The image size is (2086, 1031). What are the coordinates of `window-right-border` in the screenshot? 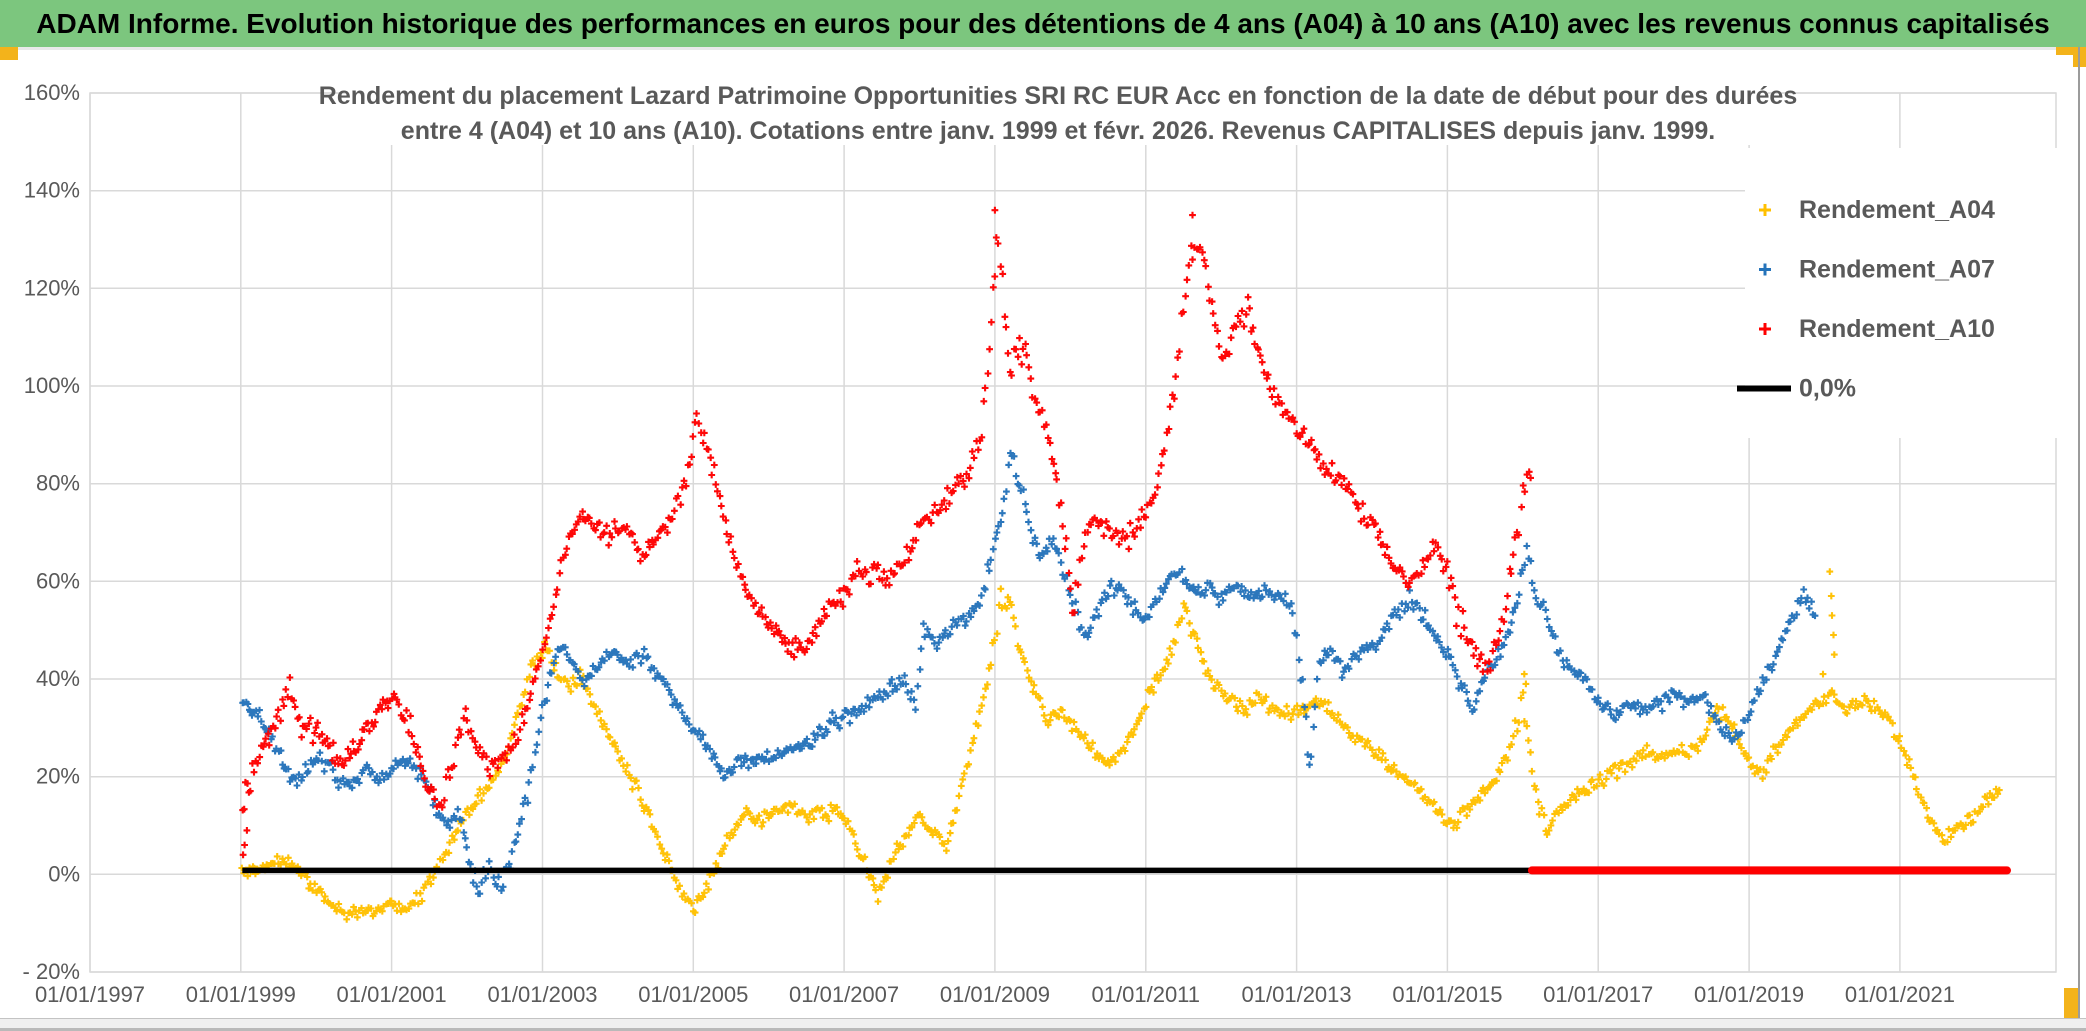 It's located at (2079, 539).